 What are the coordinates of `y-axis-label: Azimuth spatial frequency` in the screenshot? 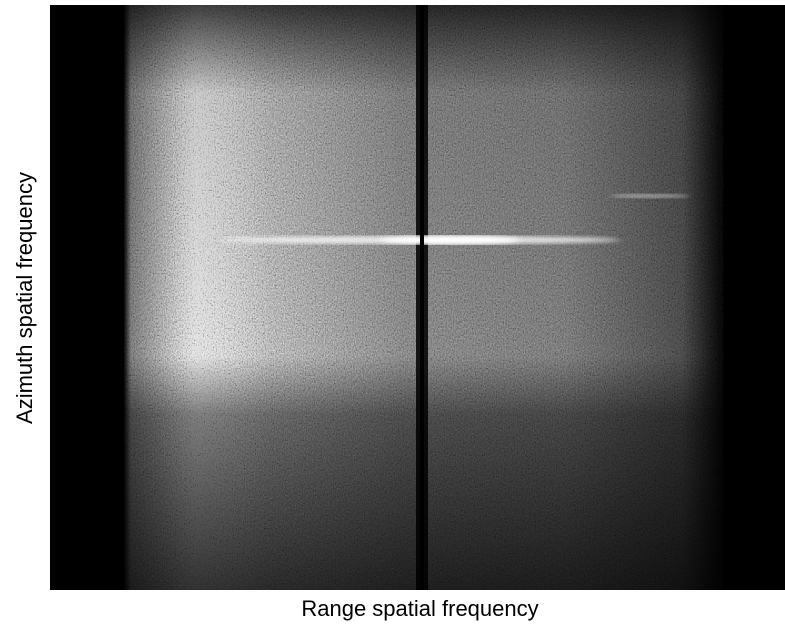 It's located at (24, 298).